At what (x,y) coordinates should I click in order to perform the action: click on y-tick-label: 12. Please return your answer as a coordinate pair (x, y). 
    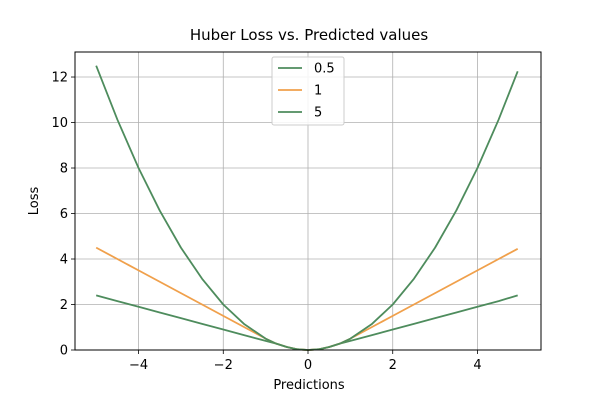
    Looking at the image, I should click on (59, 78).